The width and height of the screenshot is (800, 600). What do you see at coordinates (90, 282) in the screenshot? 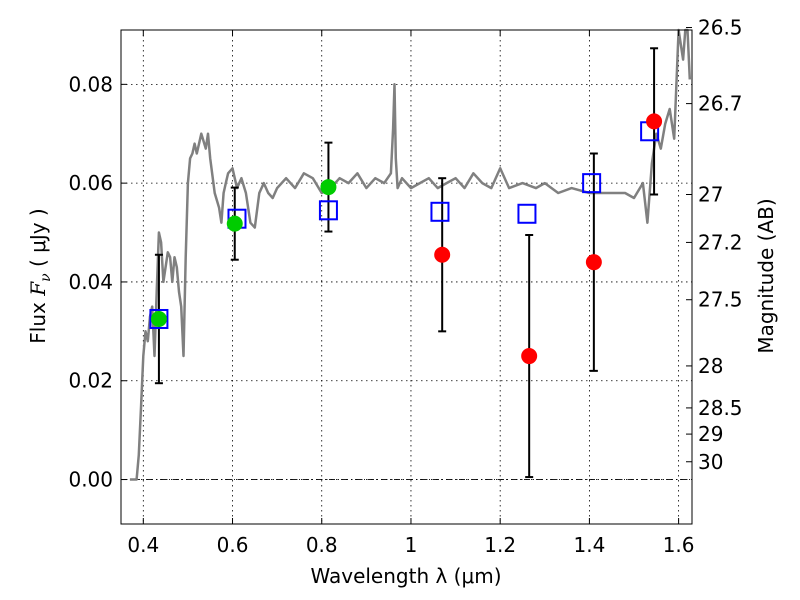
I see `y-tick-label: 0.04` at bounding box center [90, 282].